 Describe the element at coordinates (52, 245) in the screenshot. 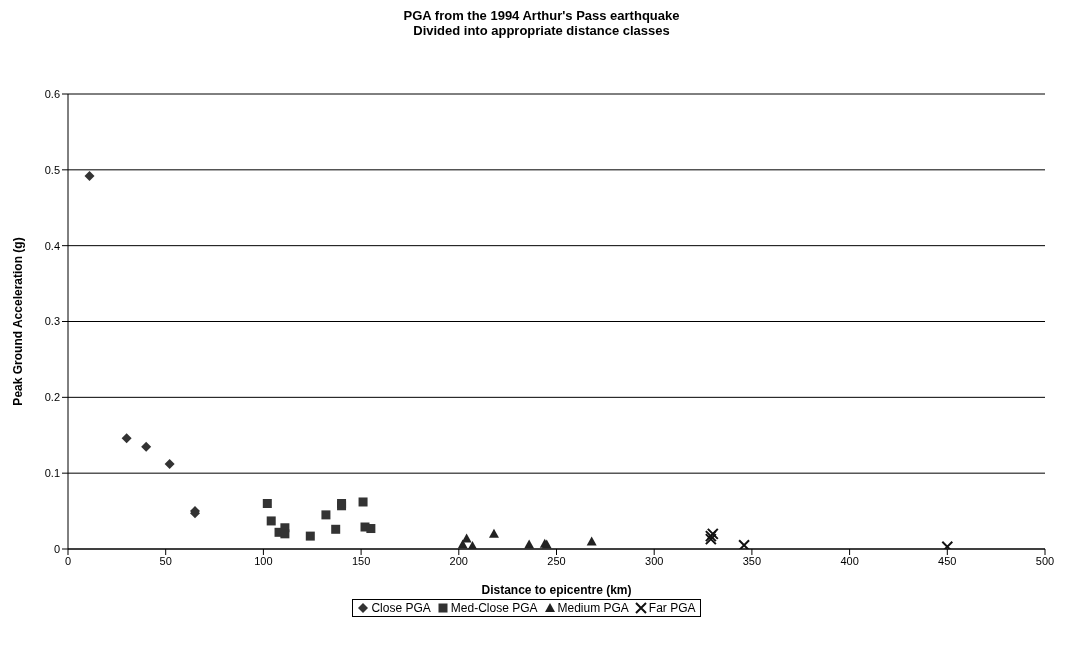

I see `y-tick-label: 0.4` at that location.